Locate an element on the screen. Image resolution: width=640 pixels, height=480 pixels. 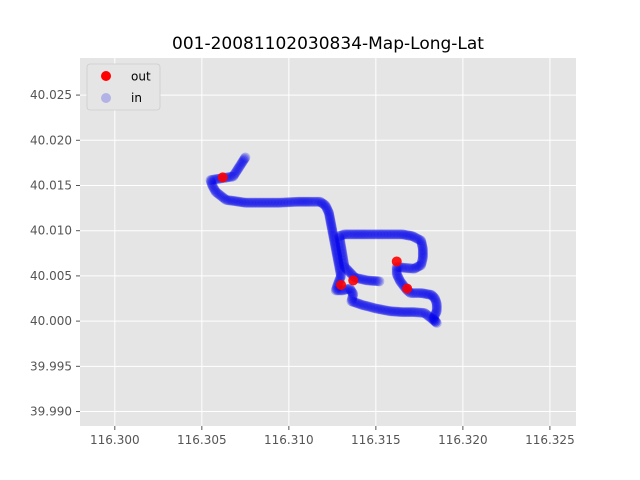
legend-label-out: out is located at coordinates (141, 77).